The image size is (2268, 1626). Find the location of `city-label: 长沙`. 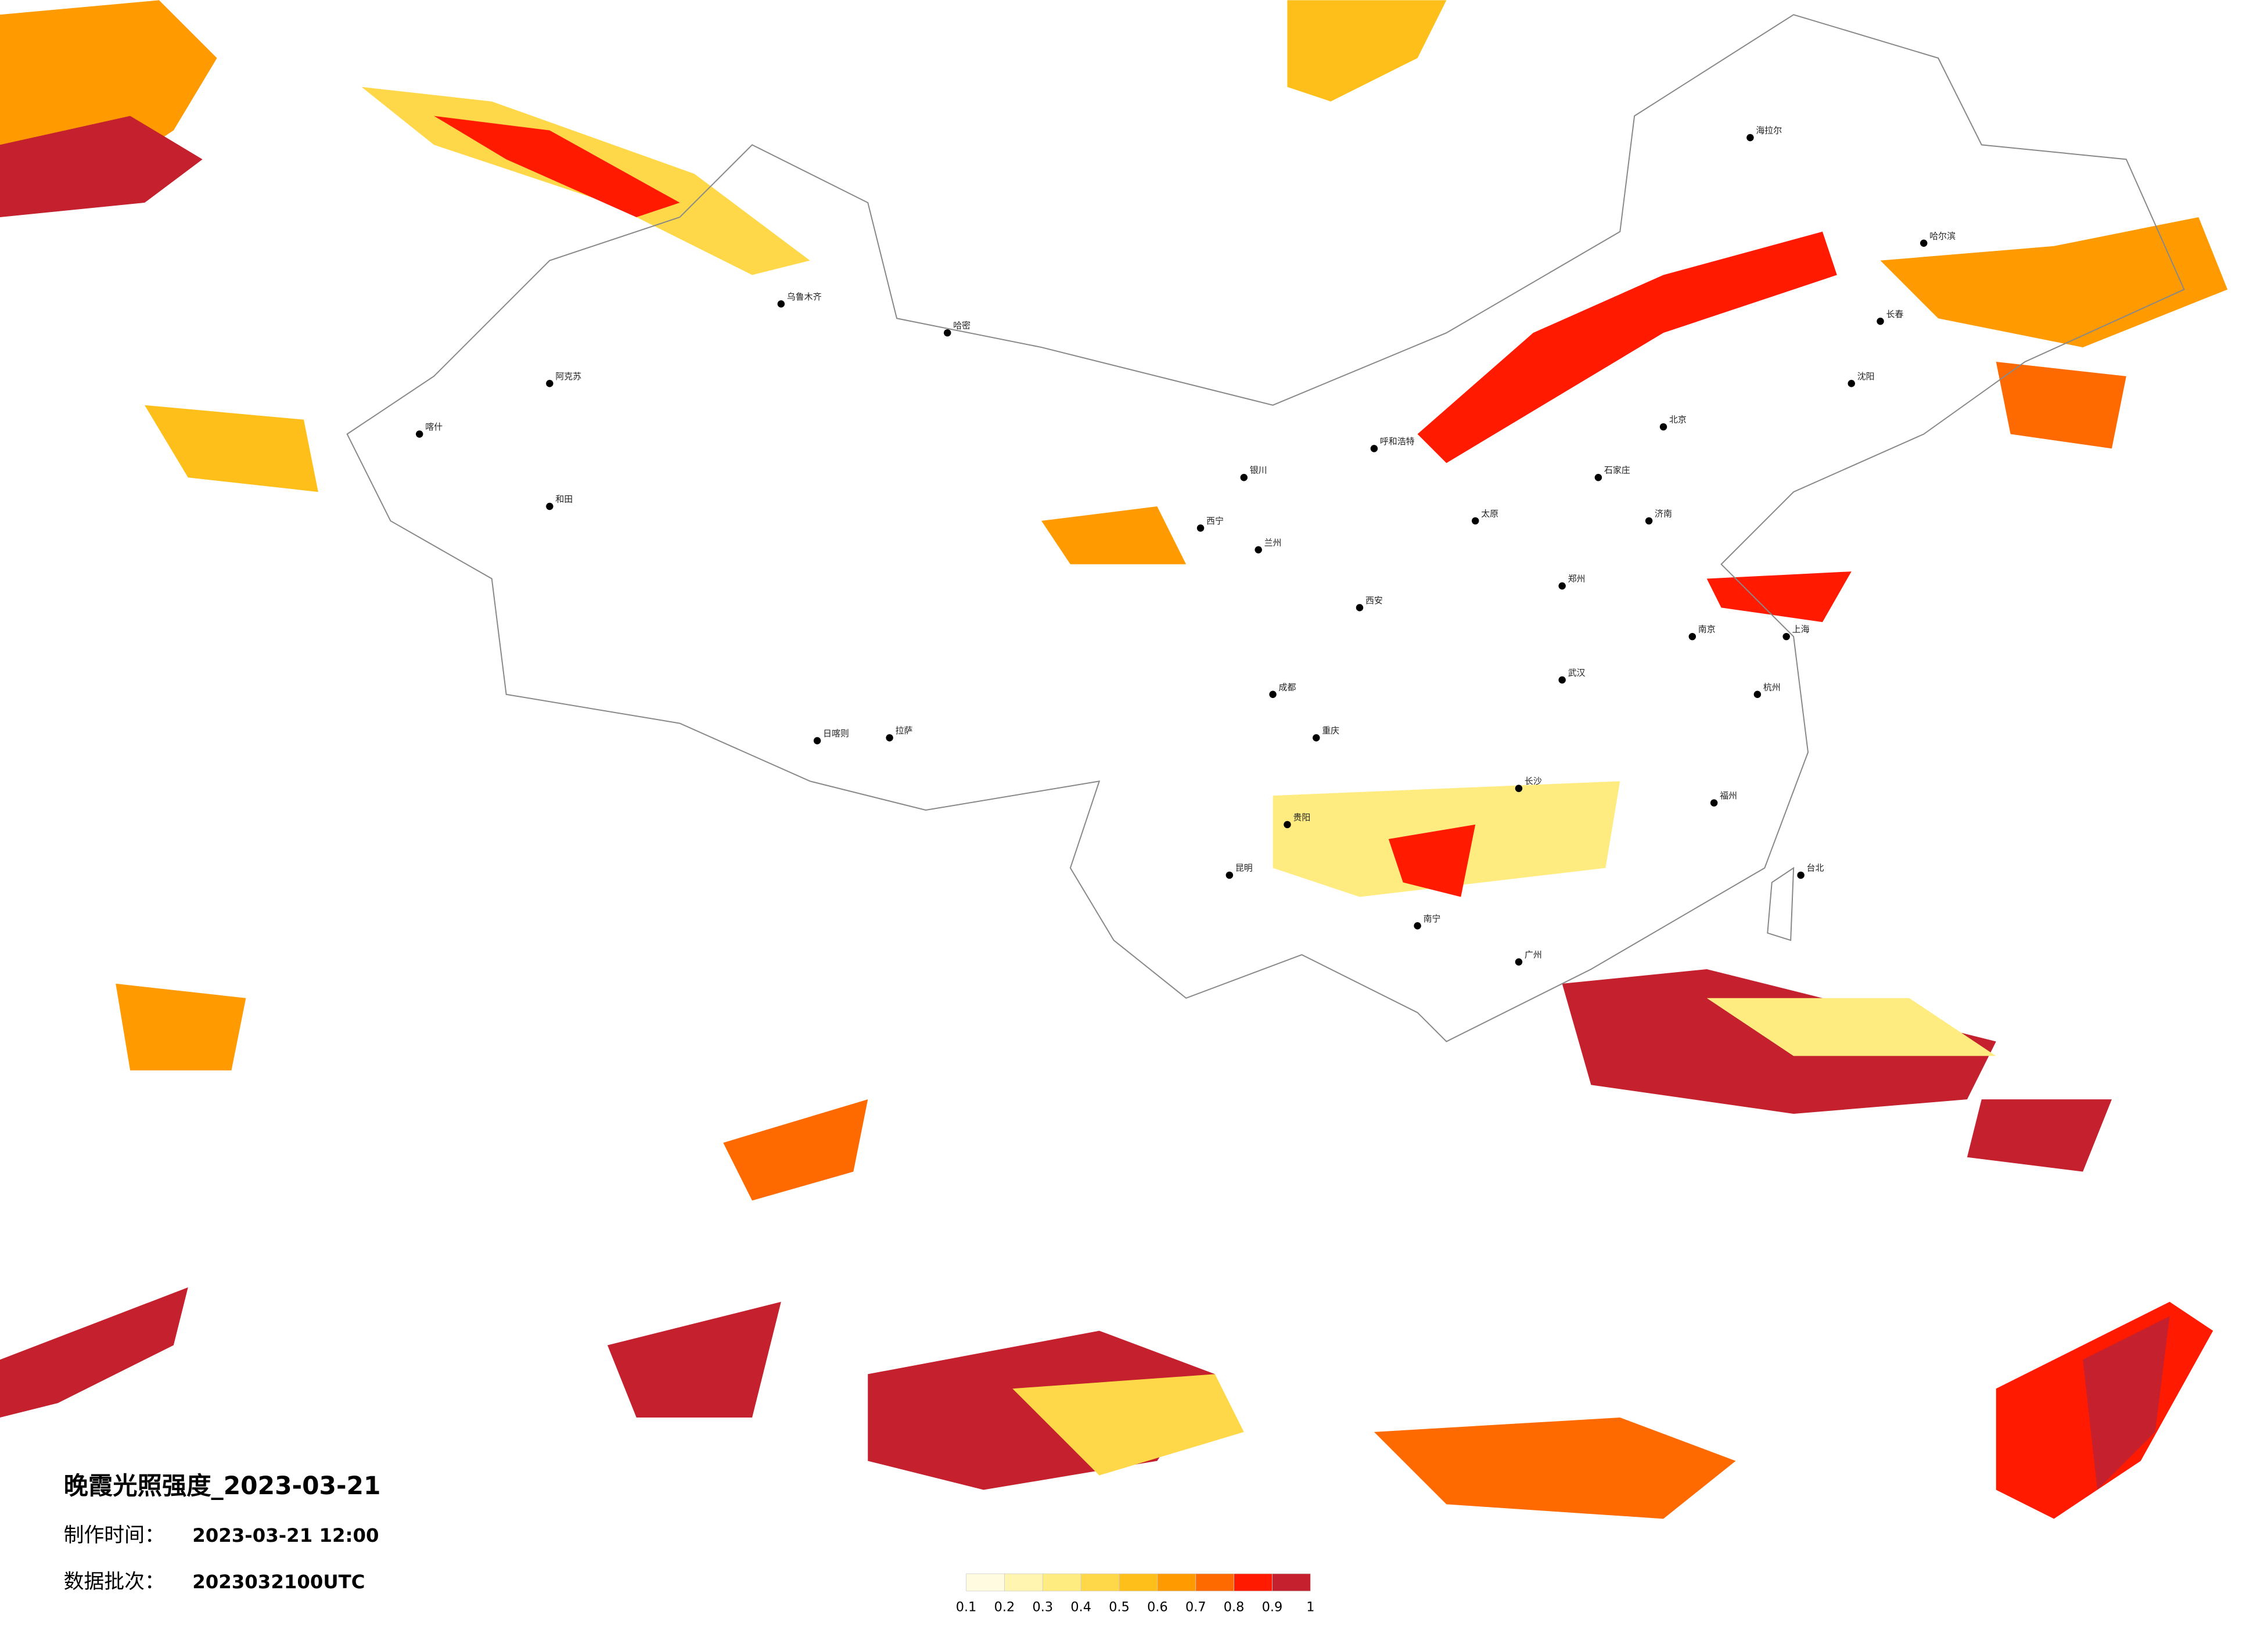

city-label: 长沙 is located at coordinates (1533, 781).